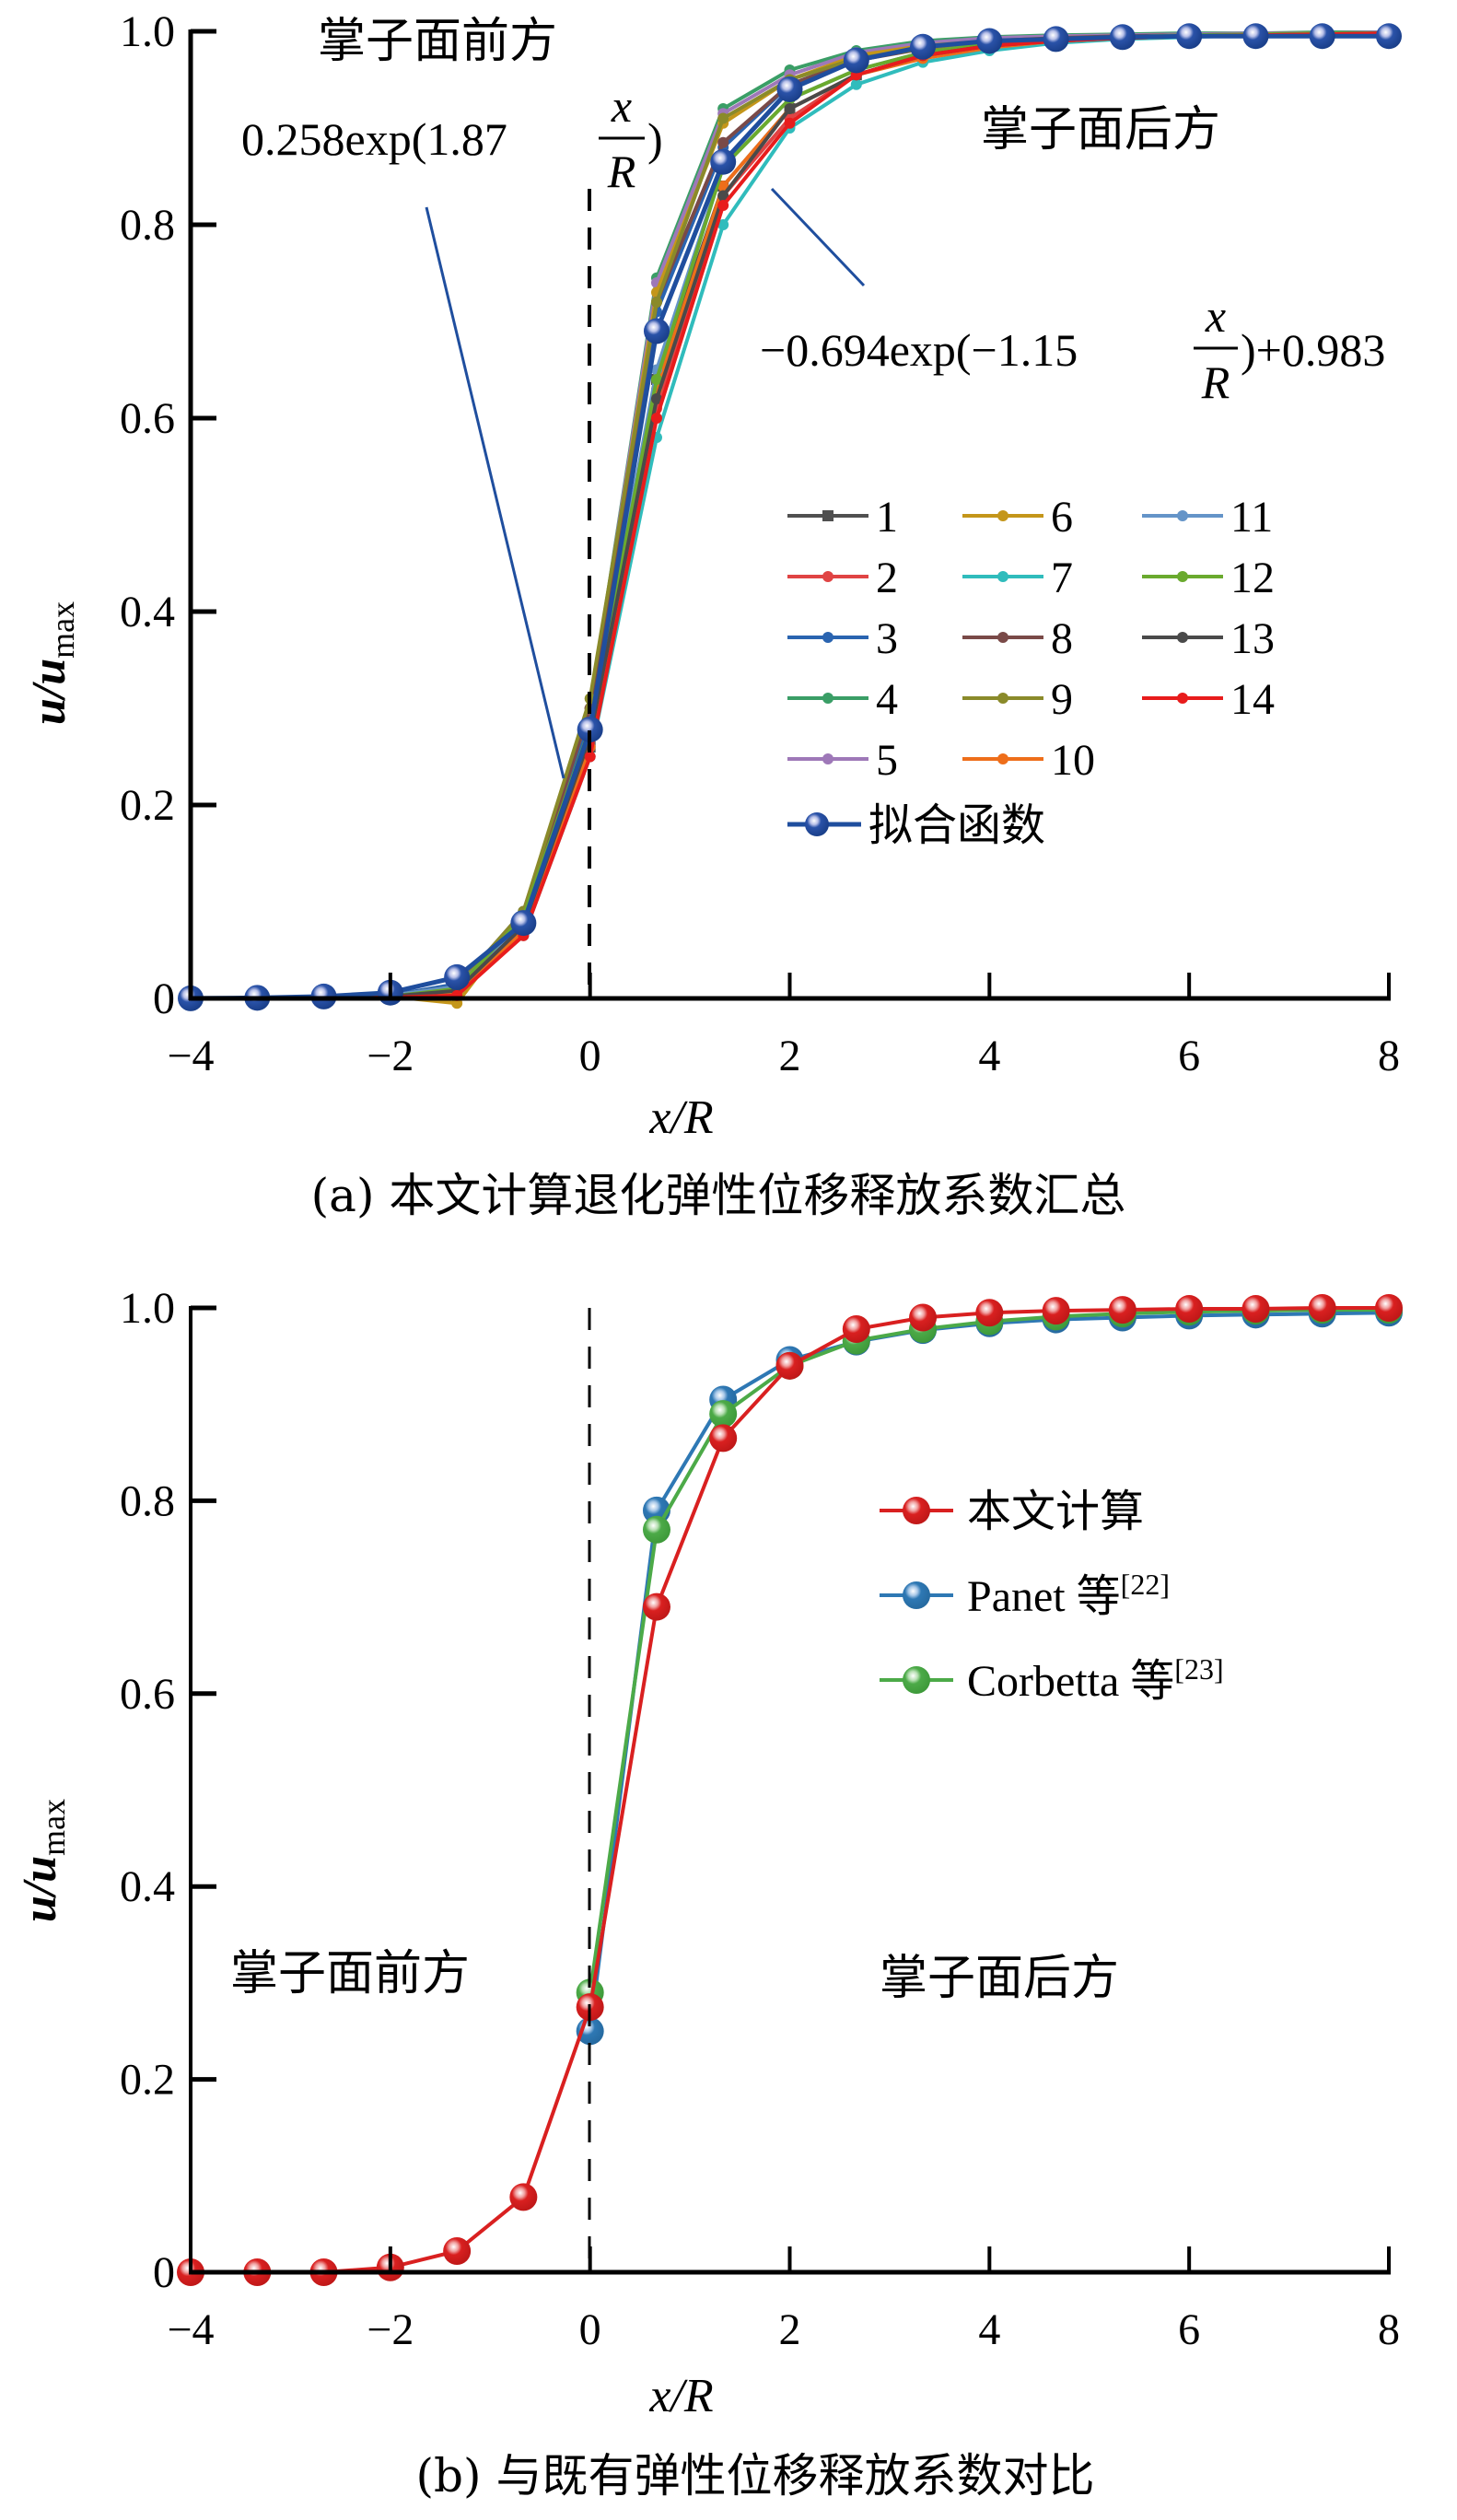  I want to click on chart-a-ylabel: u/umax, so click(52, 663).